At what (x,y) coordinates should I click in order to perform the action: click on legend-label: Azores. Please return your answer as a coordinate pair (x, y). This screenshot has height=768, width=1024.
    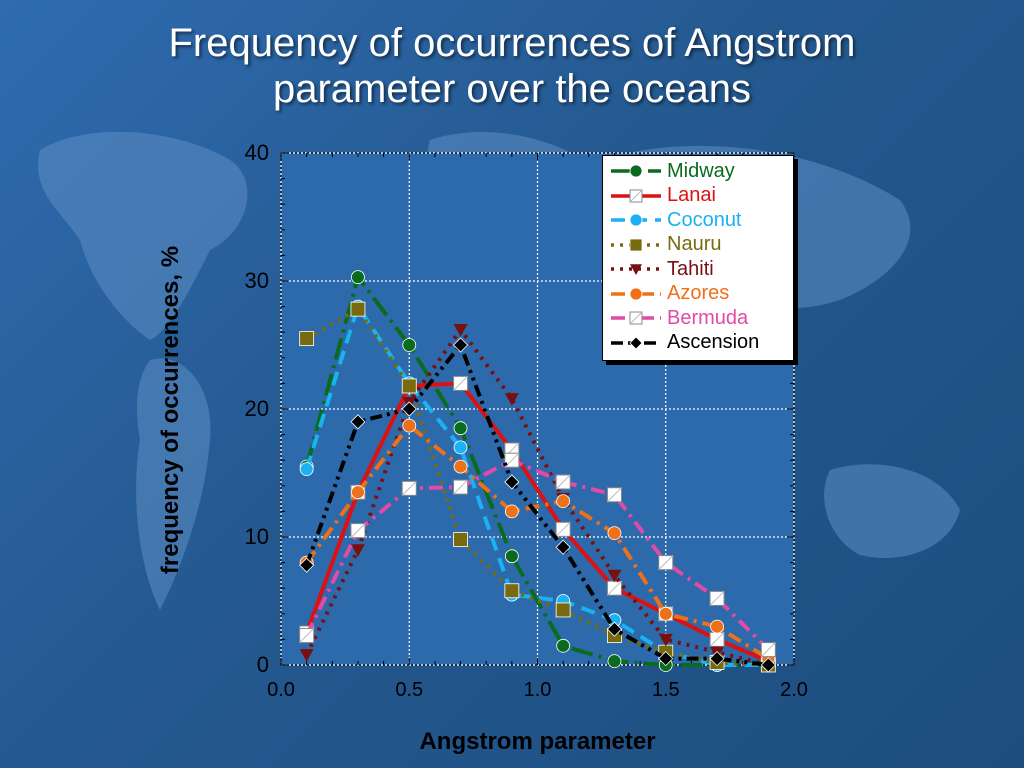
    Looking at the image, I should click on (698, 293).